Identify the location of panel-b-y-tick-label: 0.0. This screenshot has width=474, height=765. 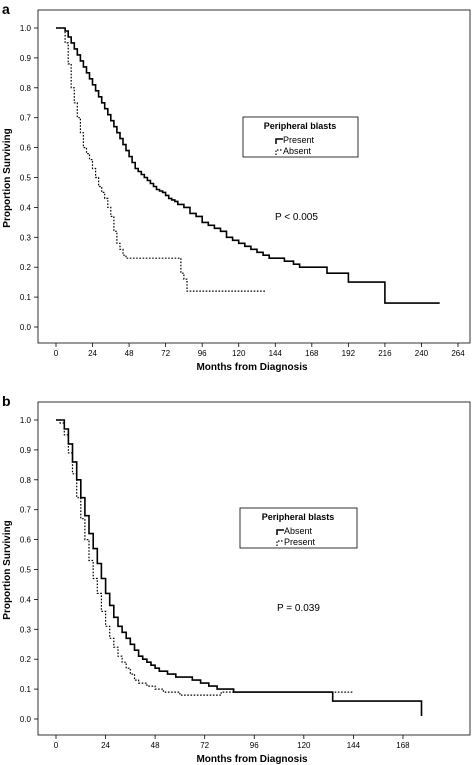
(26, 719).